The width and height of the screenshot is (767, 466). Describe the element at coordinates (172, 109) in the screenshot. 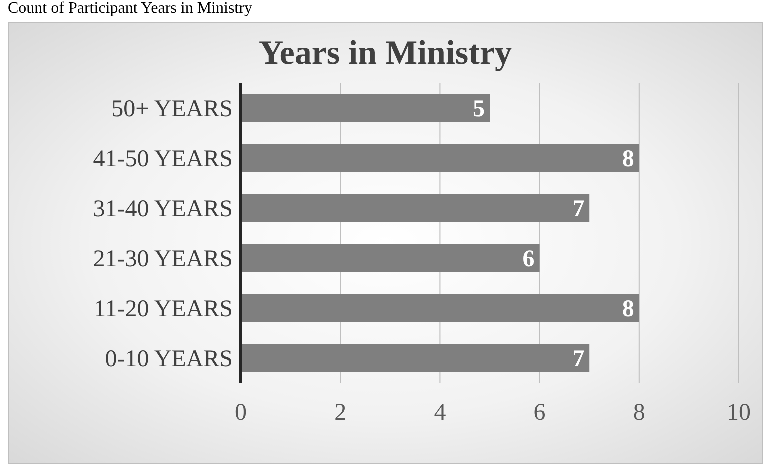

I see `y-tick-label: 50+ YEARS` at that location.